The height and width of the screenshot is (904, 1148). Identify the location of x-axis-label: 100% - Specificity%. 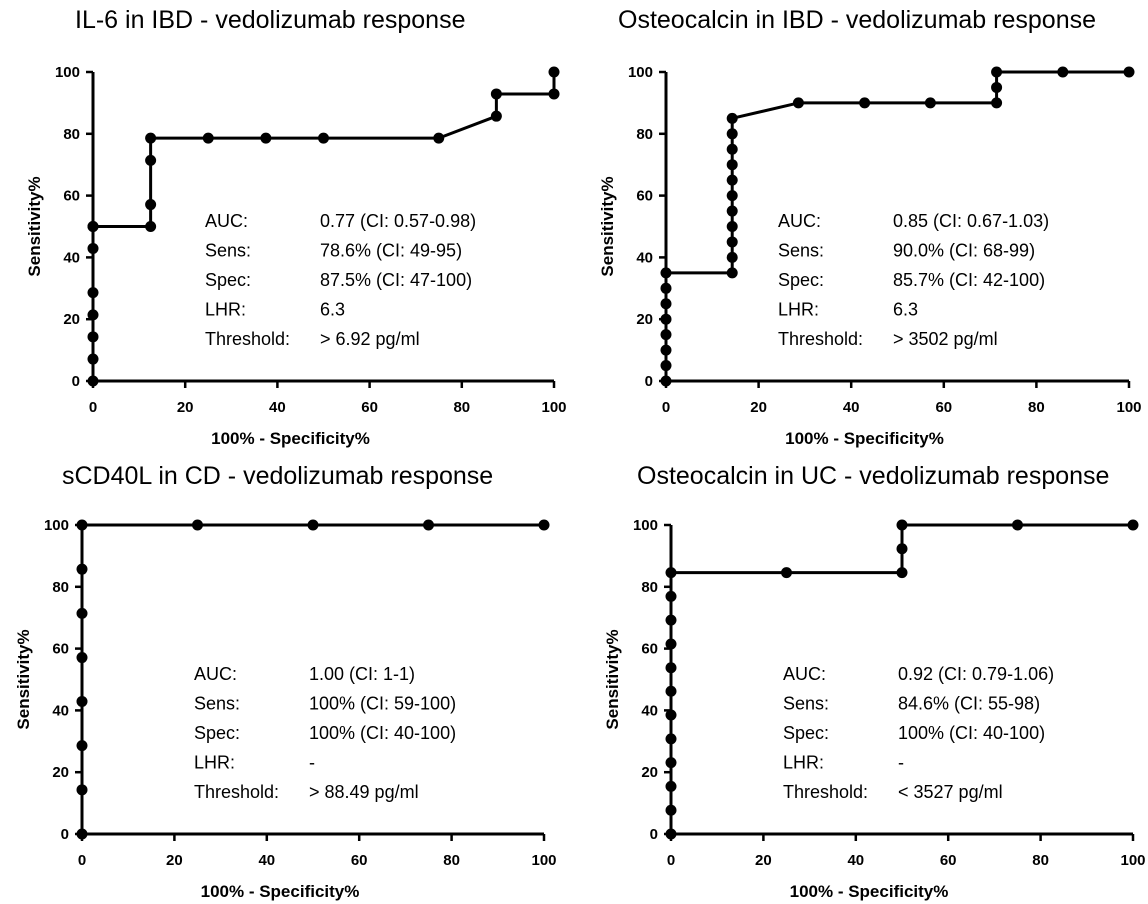
(869, 891).